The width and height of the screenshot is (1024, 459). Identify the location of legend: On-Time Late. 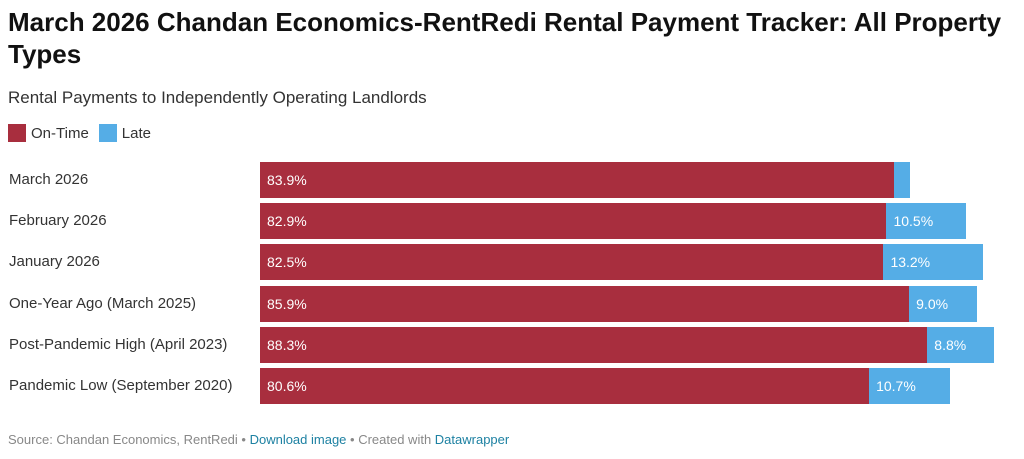
(84, 133).